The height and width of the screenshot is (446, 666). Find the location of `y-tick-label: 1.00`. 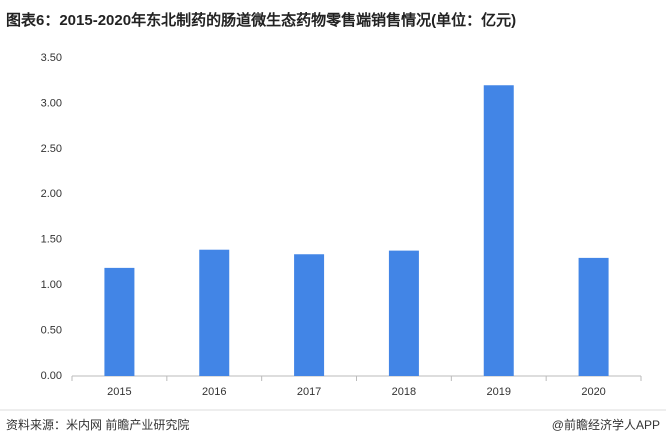

y-tick-label: 1.00 is located at coordinates (51, 285).